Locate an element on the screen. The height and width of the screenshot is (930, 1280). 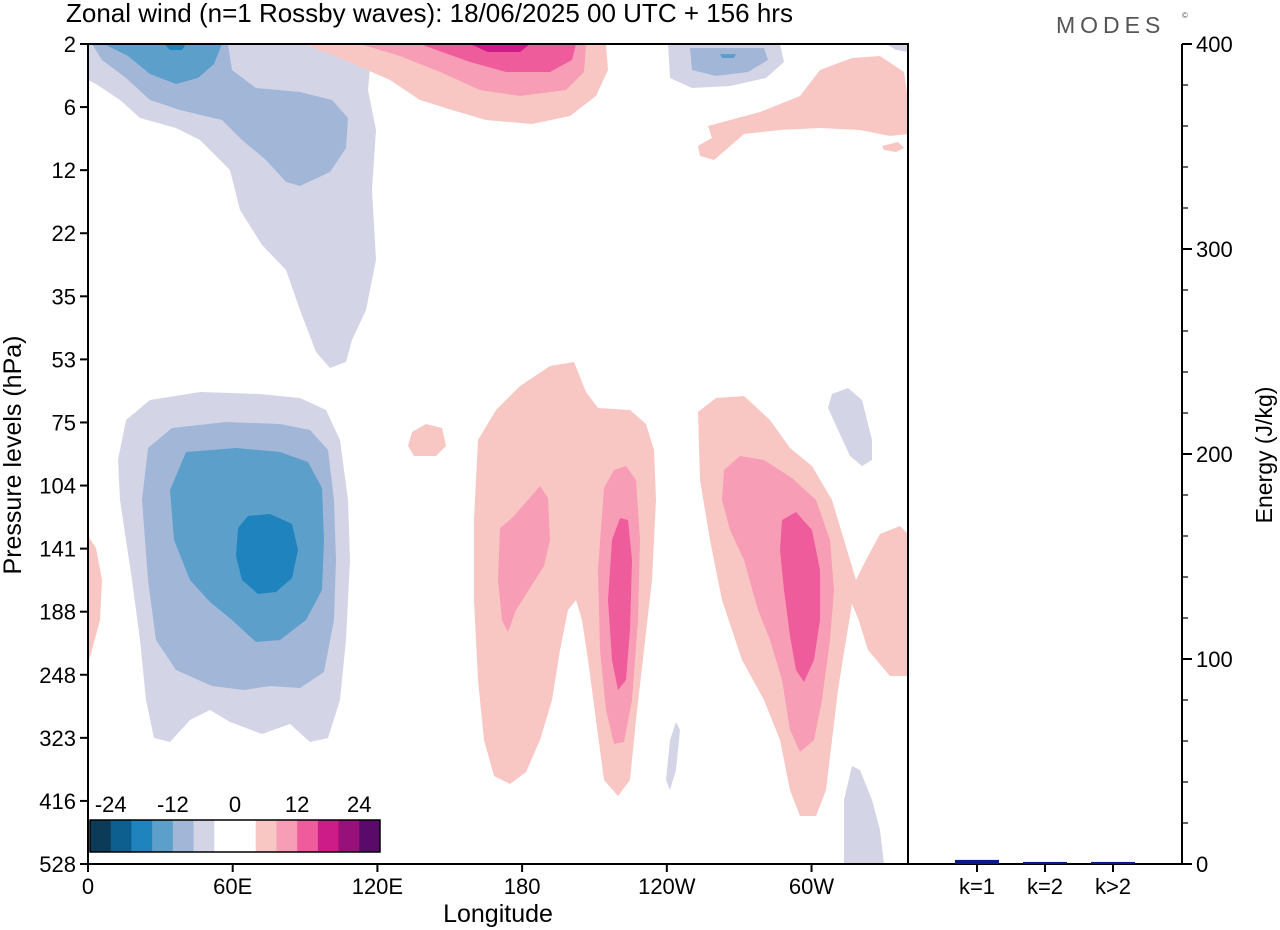
x-tick-label: 180 is located at coordinates (522, 886).